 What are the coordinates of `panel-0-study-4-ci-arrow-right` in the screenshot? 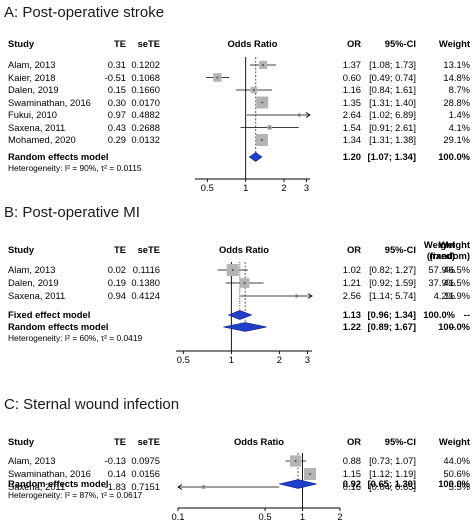 It's located at (308, 115).